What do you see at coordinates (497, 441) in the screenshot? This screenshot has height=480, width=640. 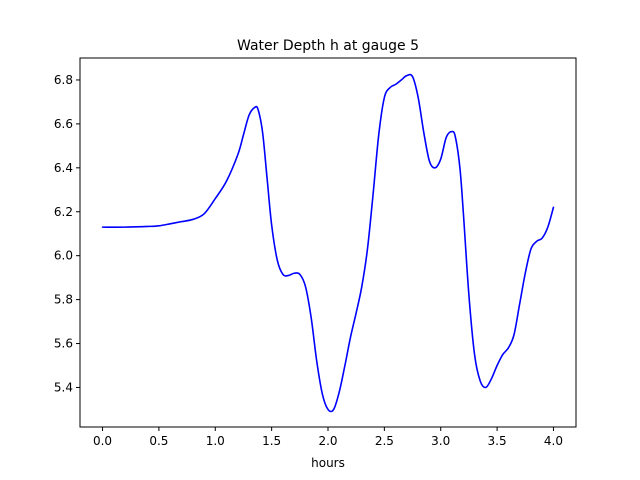 I see `x-tick-label: 3.5` at bounding box center [497, 441].